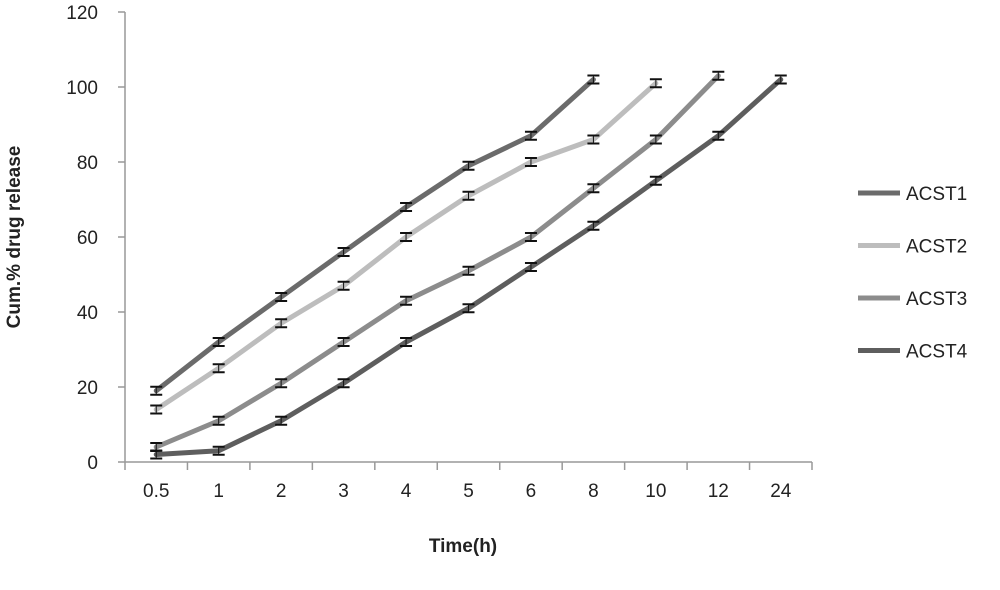 The height and width of the screenshot is (590, 1000). What do you see at coordinates (406, 491) in the screenshot?
I see `x-tick-label: 4` at bounding box center [406, 491].